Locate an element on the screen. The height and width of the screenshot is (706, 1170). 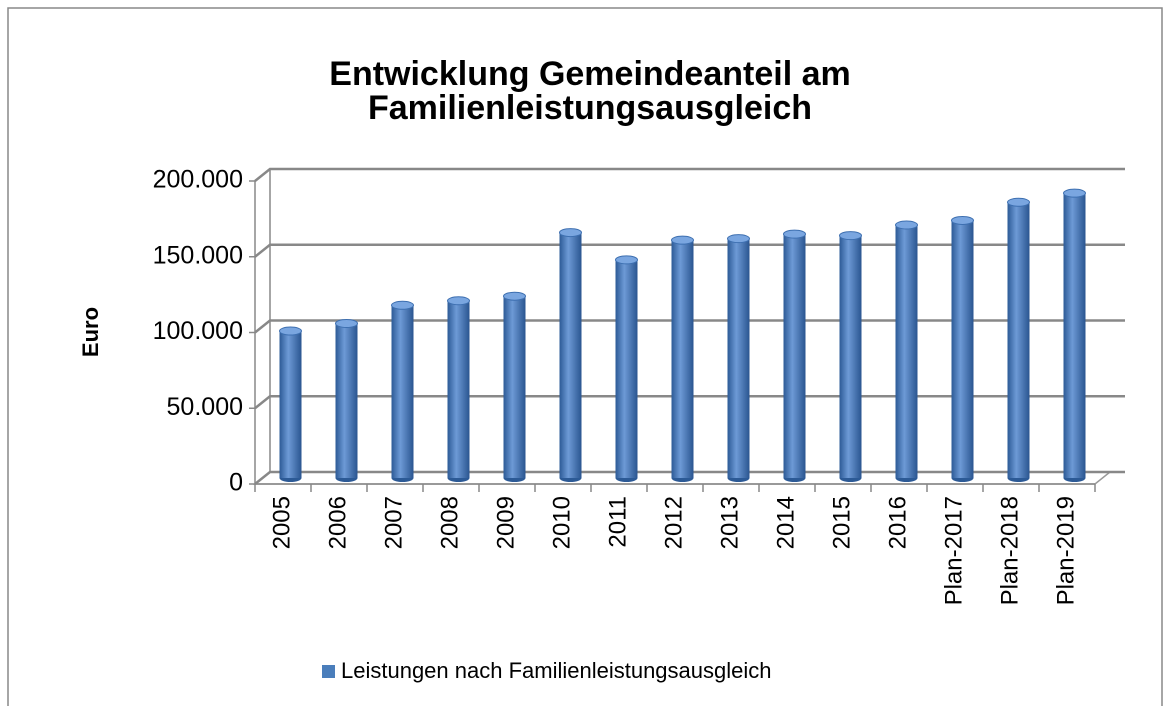
x-tick-label: Plan-2018 is located at coordinates (1009, 550).